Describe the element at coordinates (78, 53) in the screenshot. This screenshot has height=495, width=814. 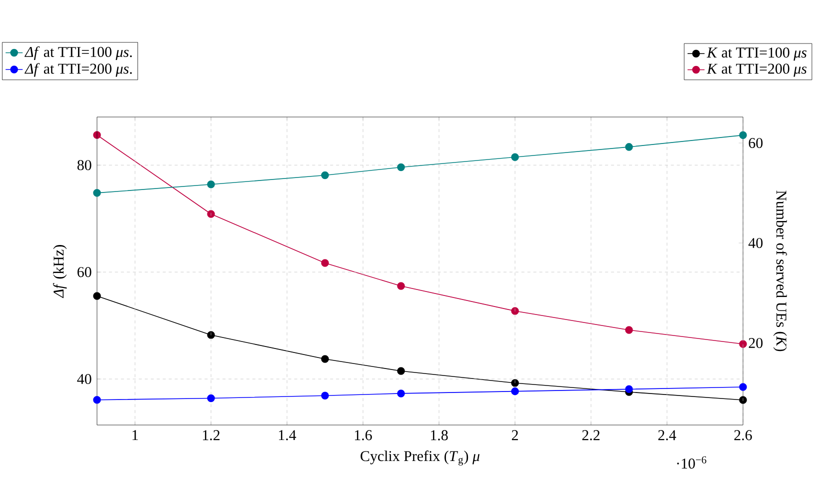
I see `legend-label: Δf at TTI=100 μs.` at that location.